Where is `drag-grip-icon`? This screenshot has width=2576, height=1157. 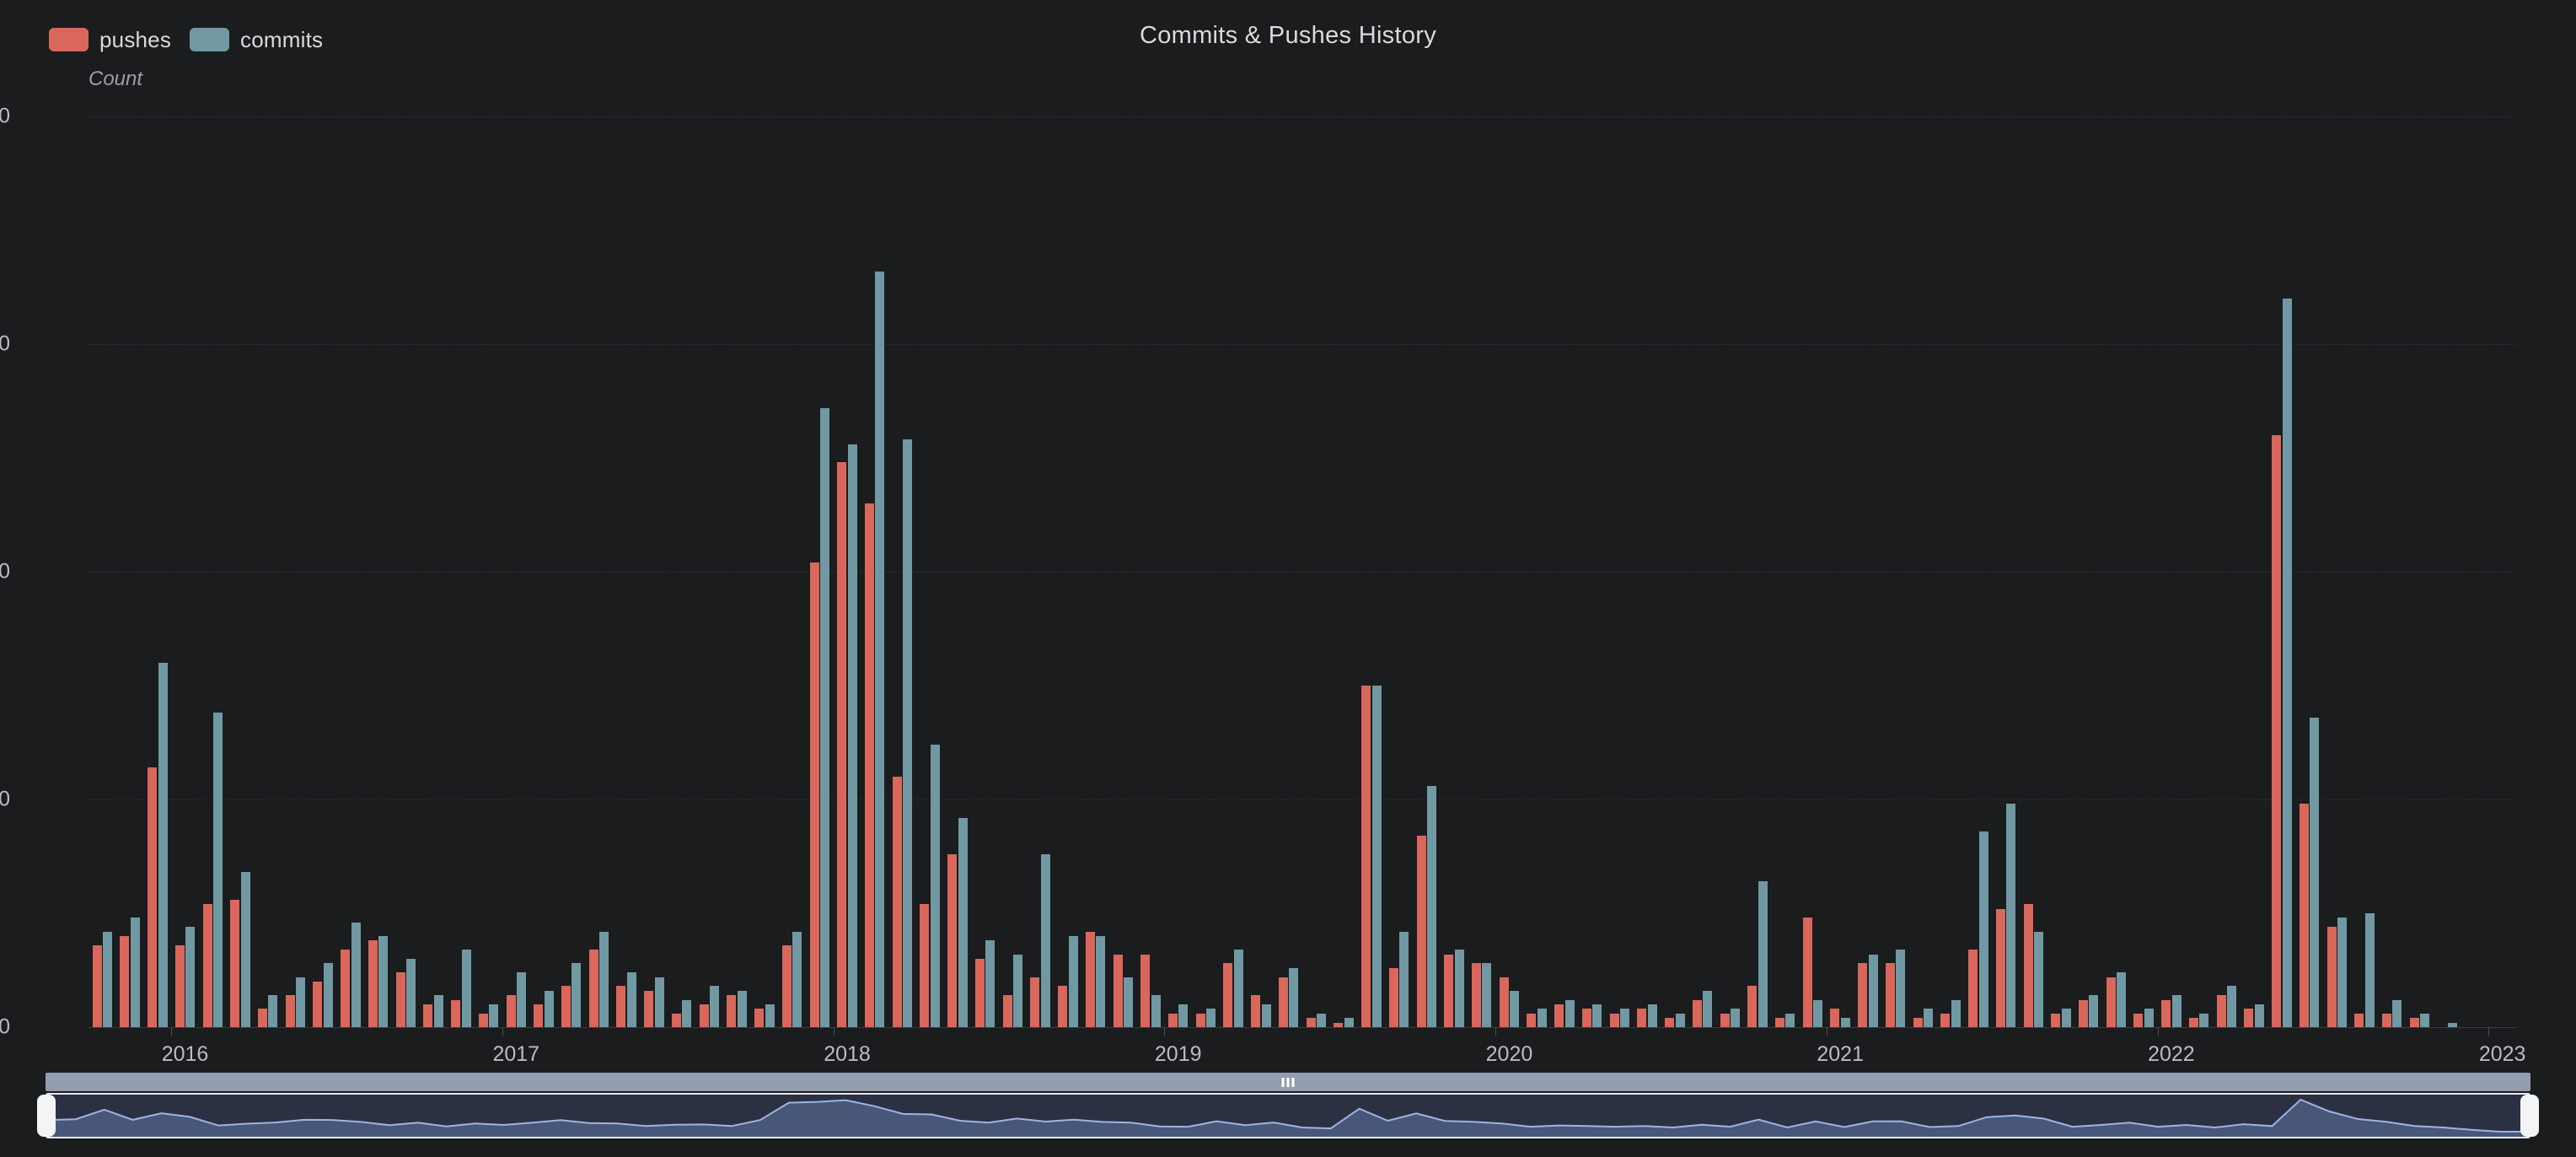
drag-grip-icon is located at coordinates (1288, 1082).